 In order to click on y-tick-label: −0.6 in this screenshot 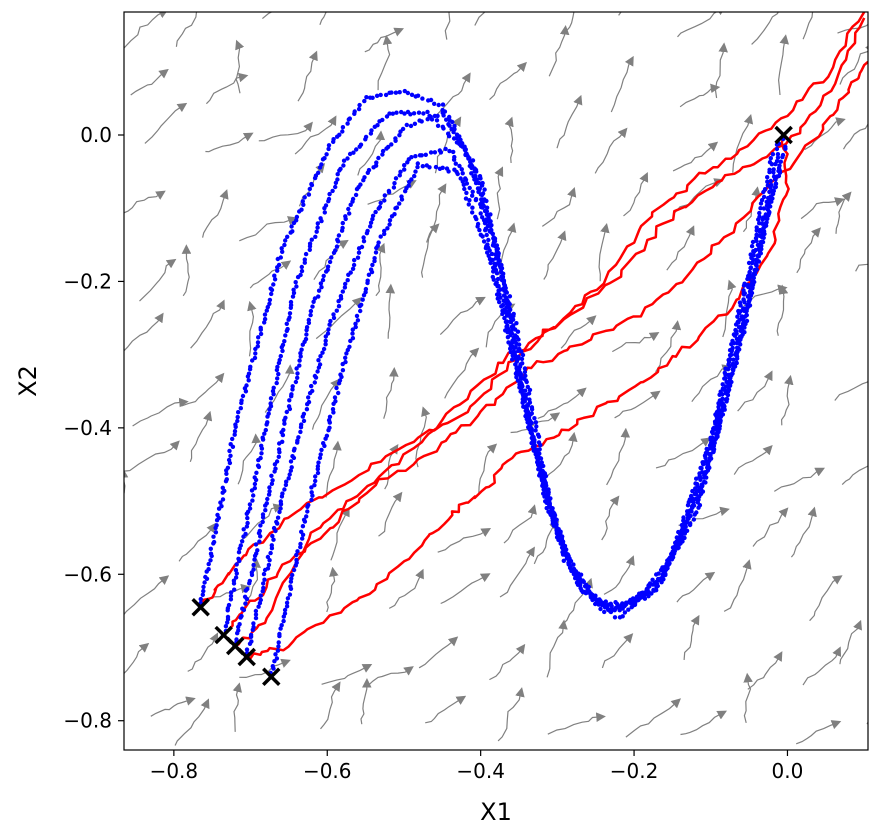, I will do `click(87, 574)`.